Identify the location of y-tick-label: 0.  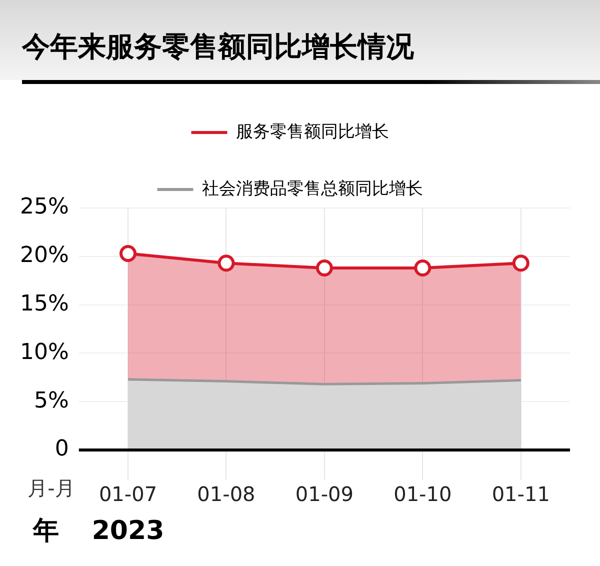
(61, 449).